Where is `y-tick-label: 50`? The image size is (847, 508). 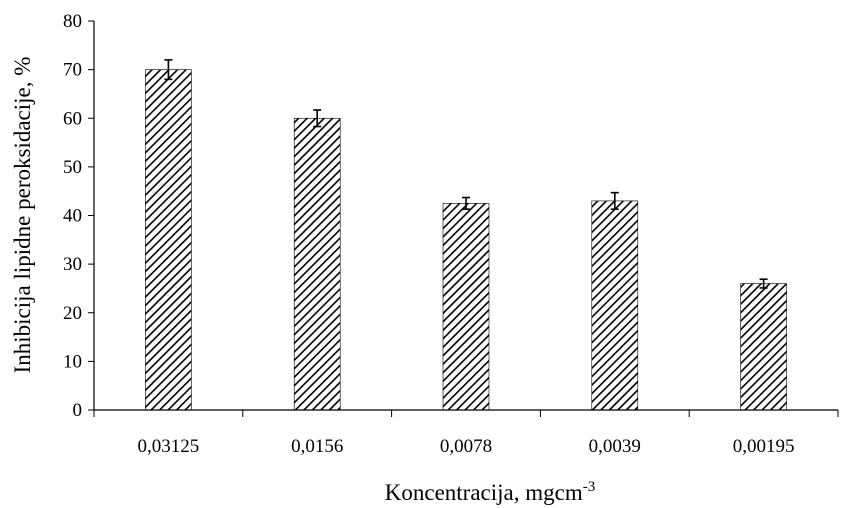 y-tick-label: 50 is located at coordinates (72, 167).